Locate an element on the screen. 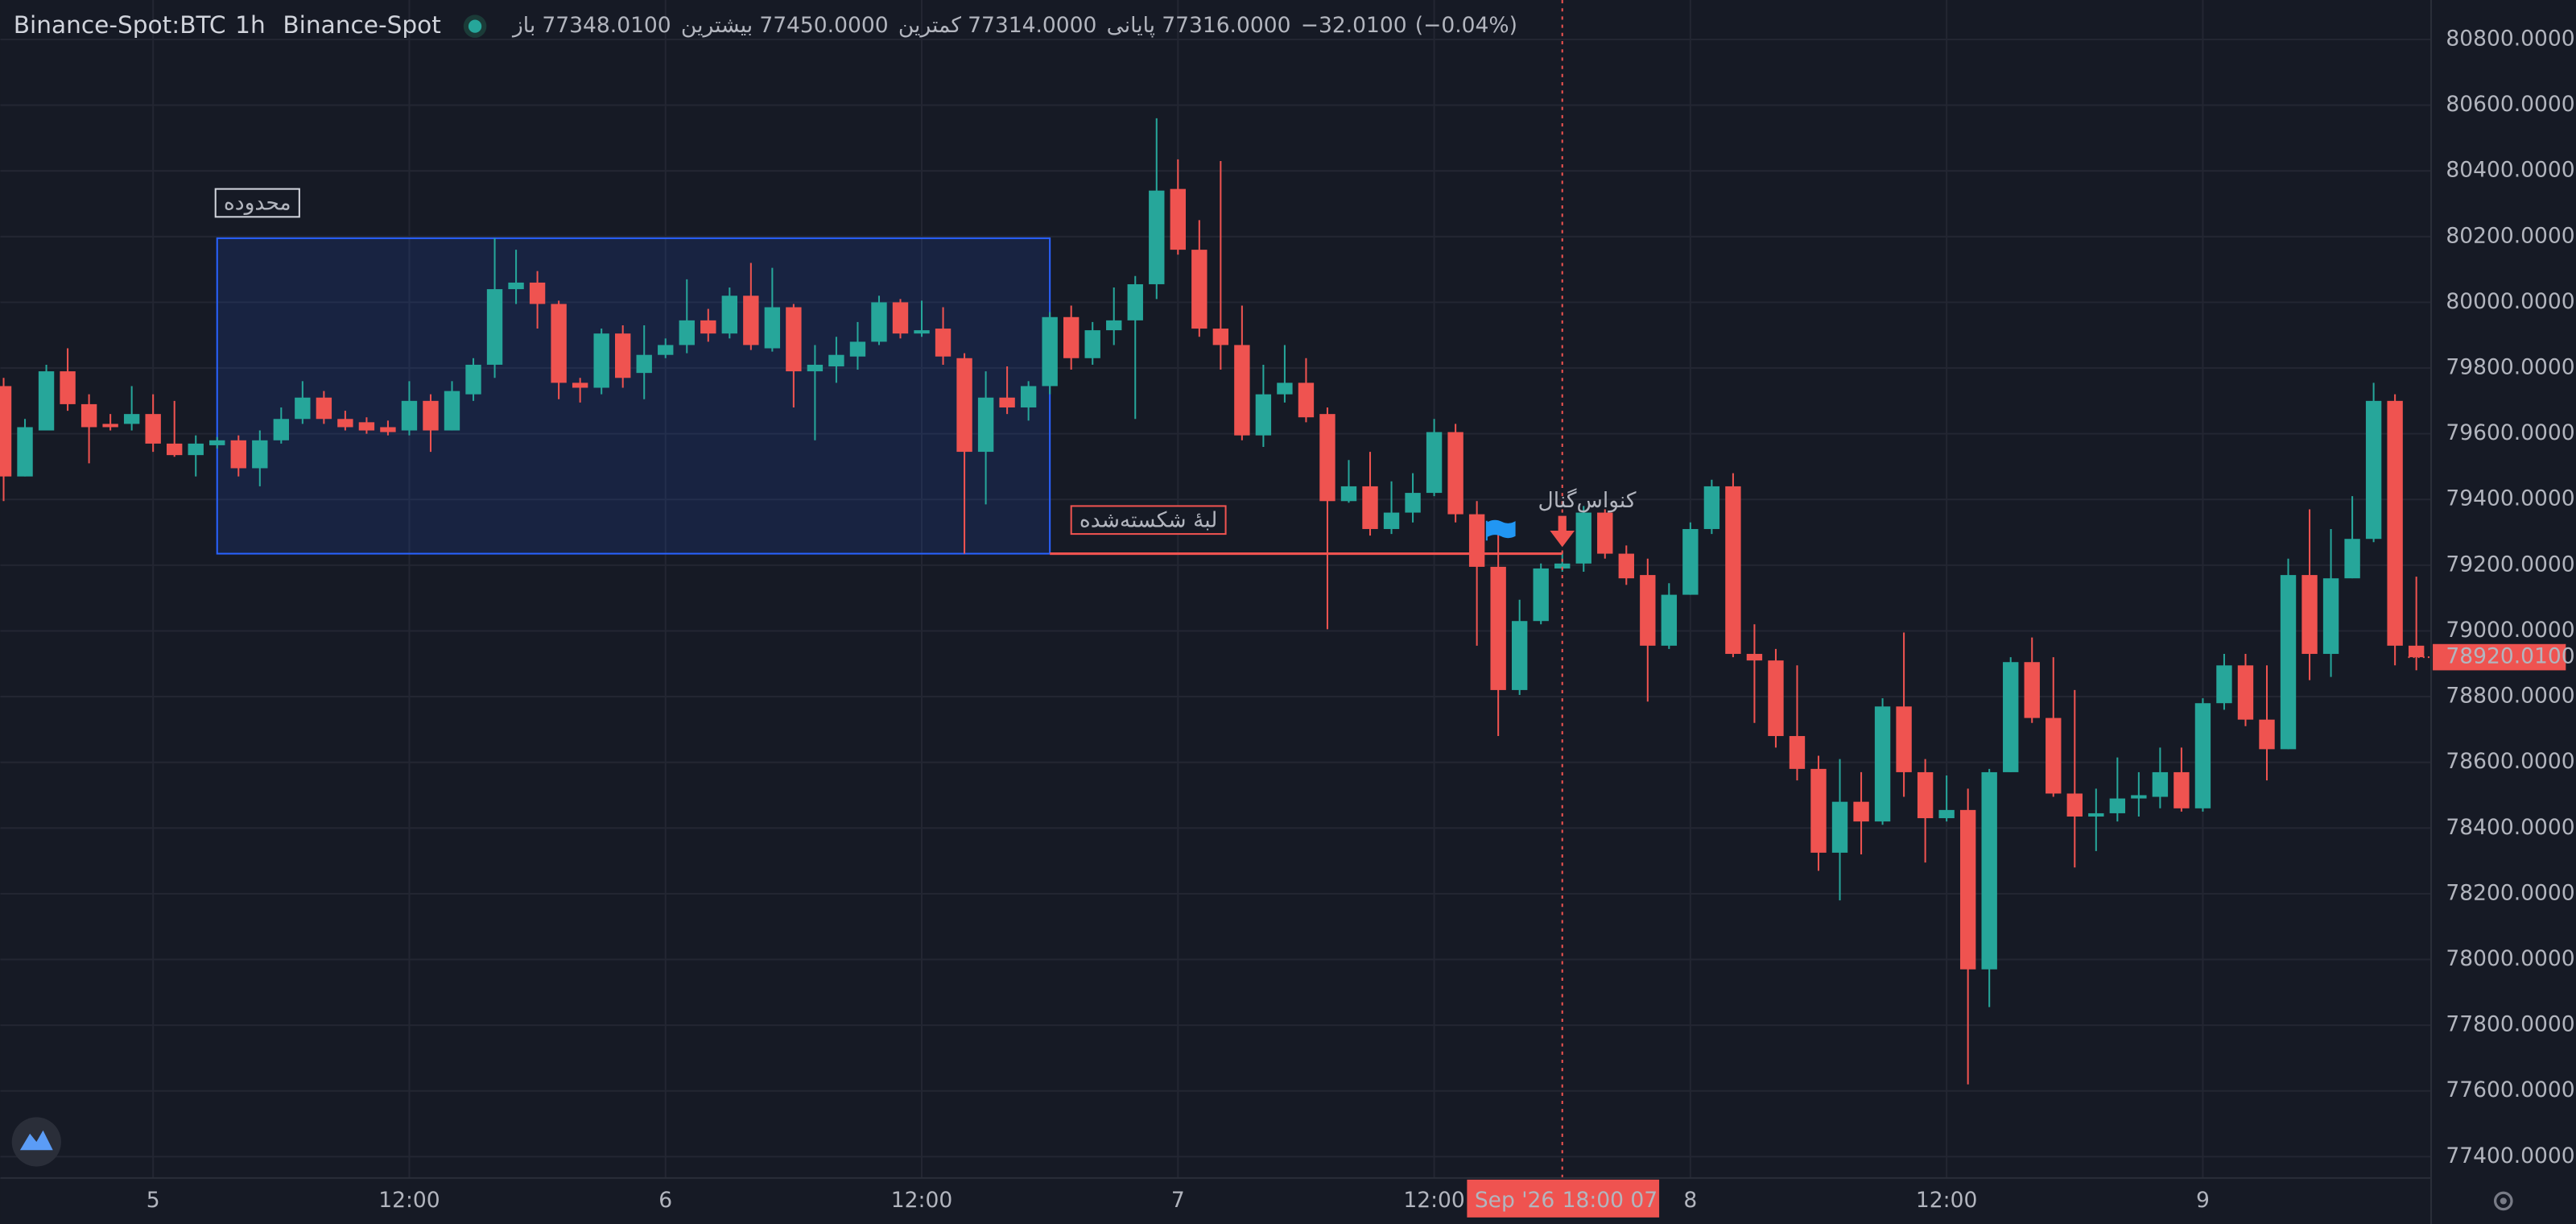 The image size is (2576, 1224). interval: 1h is located at coordinates (250, 25).